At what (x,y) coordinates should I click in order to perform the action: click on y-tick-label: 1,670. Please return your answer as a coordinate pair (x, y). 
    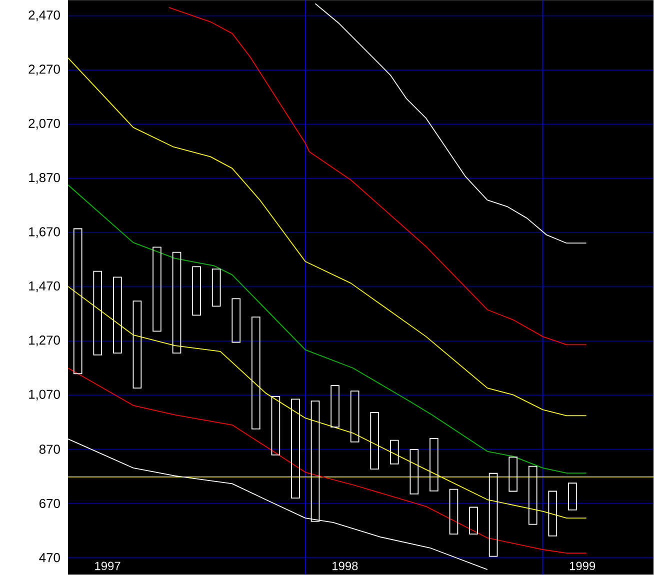
    Looking at the image, I should click on (44, 232).